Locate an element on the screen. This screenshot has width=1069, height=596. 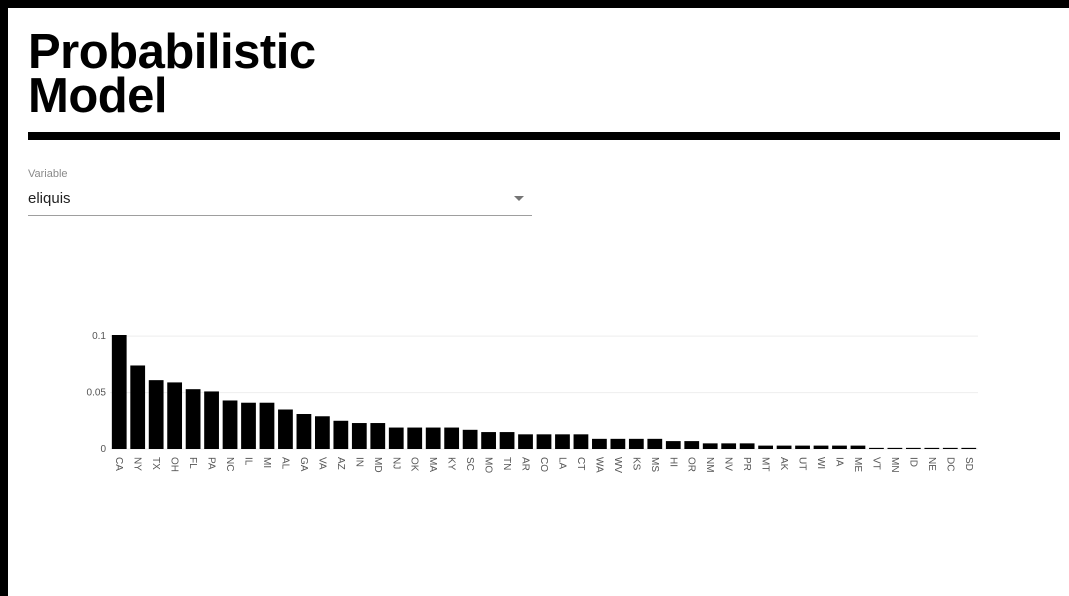
x-tick-label-ok: OK is located at coordinates (414, 464).